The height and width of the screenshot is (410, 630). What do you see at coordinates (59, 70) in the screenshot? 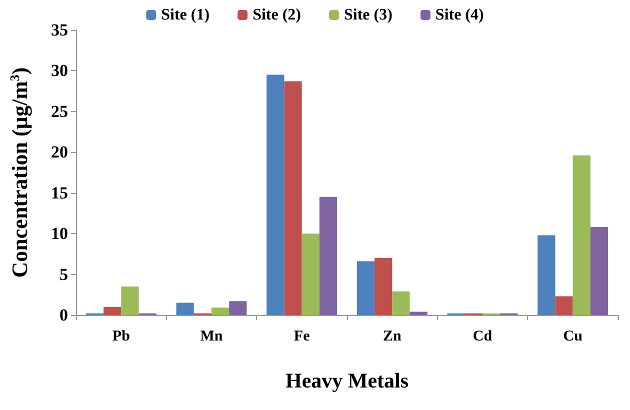
I see `y-tick-label: 30` at bounding box center [59, 70].